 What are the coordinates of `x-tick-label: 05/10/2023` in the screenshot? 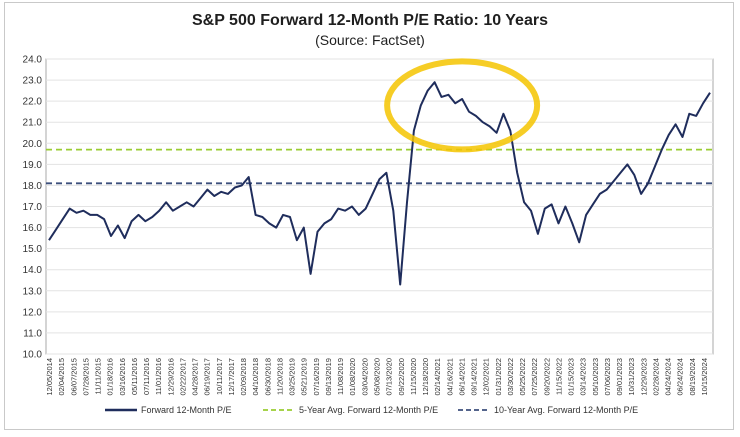 It's located at (595, 377).